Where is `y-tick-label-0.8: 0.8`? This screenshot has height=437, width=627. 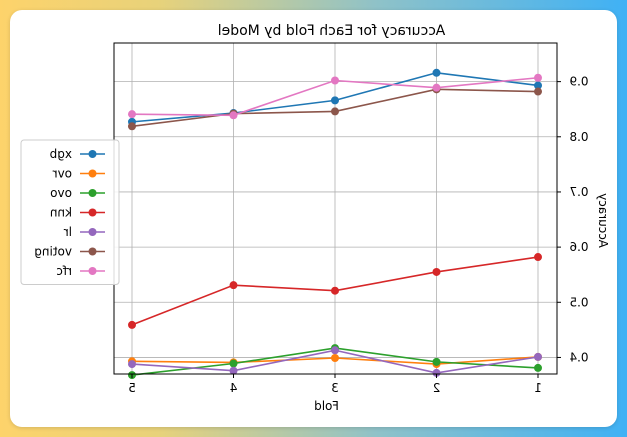 y-tick-label-0.8: 0.8 is located at coordinates (578, 137).